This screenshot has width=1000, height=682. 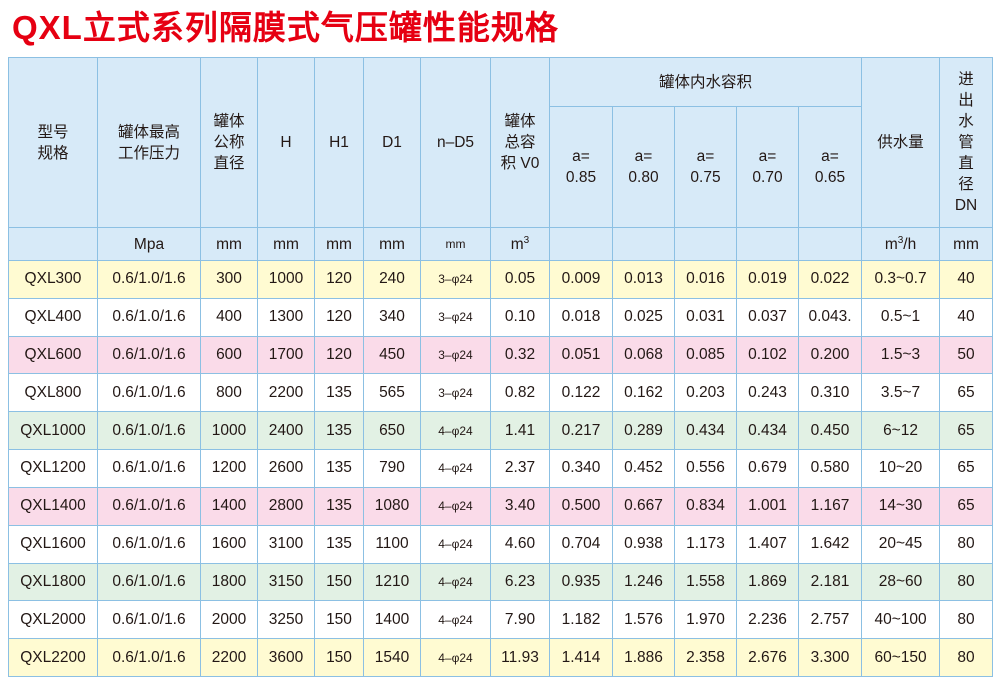 What do you see at coordinates (767, 355) in the screenshot?
I see `cell-a-070: 0.102` at bounding box center [767, 355].